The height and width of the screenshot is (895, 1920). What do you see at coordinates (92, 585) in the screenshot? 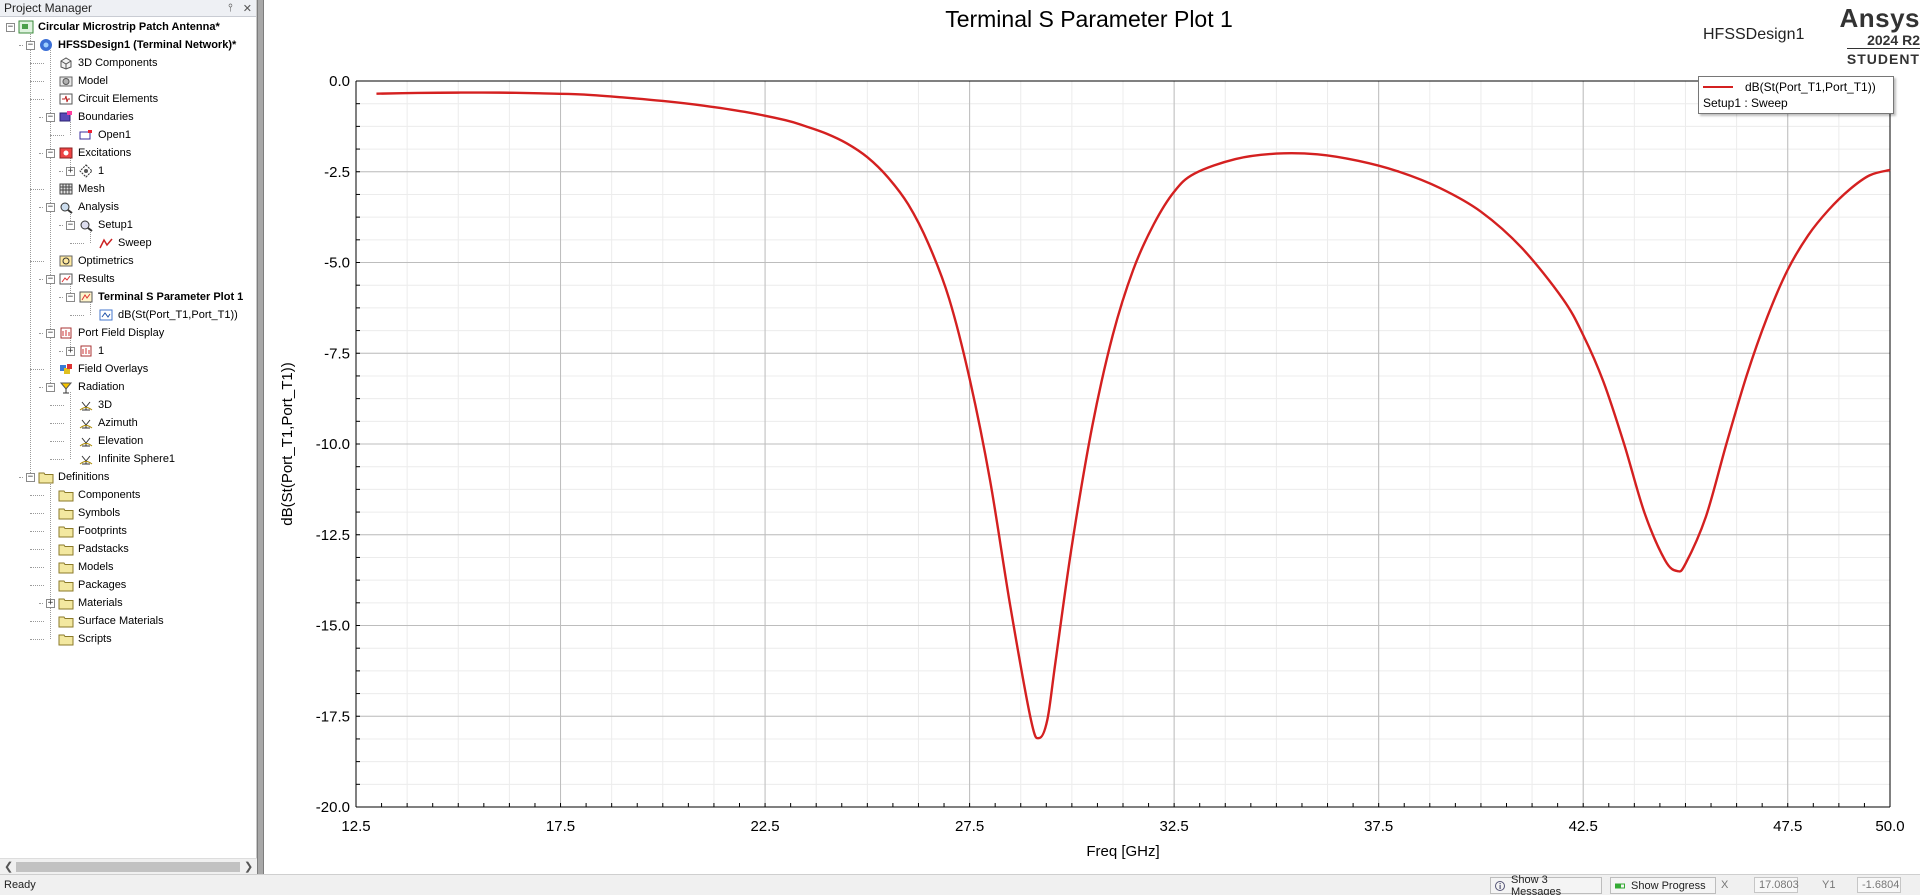
I see `tree-item-packages: Packages` at bounding box center [92, 585].